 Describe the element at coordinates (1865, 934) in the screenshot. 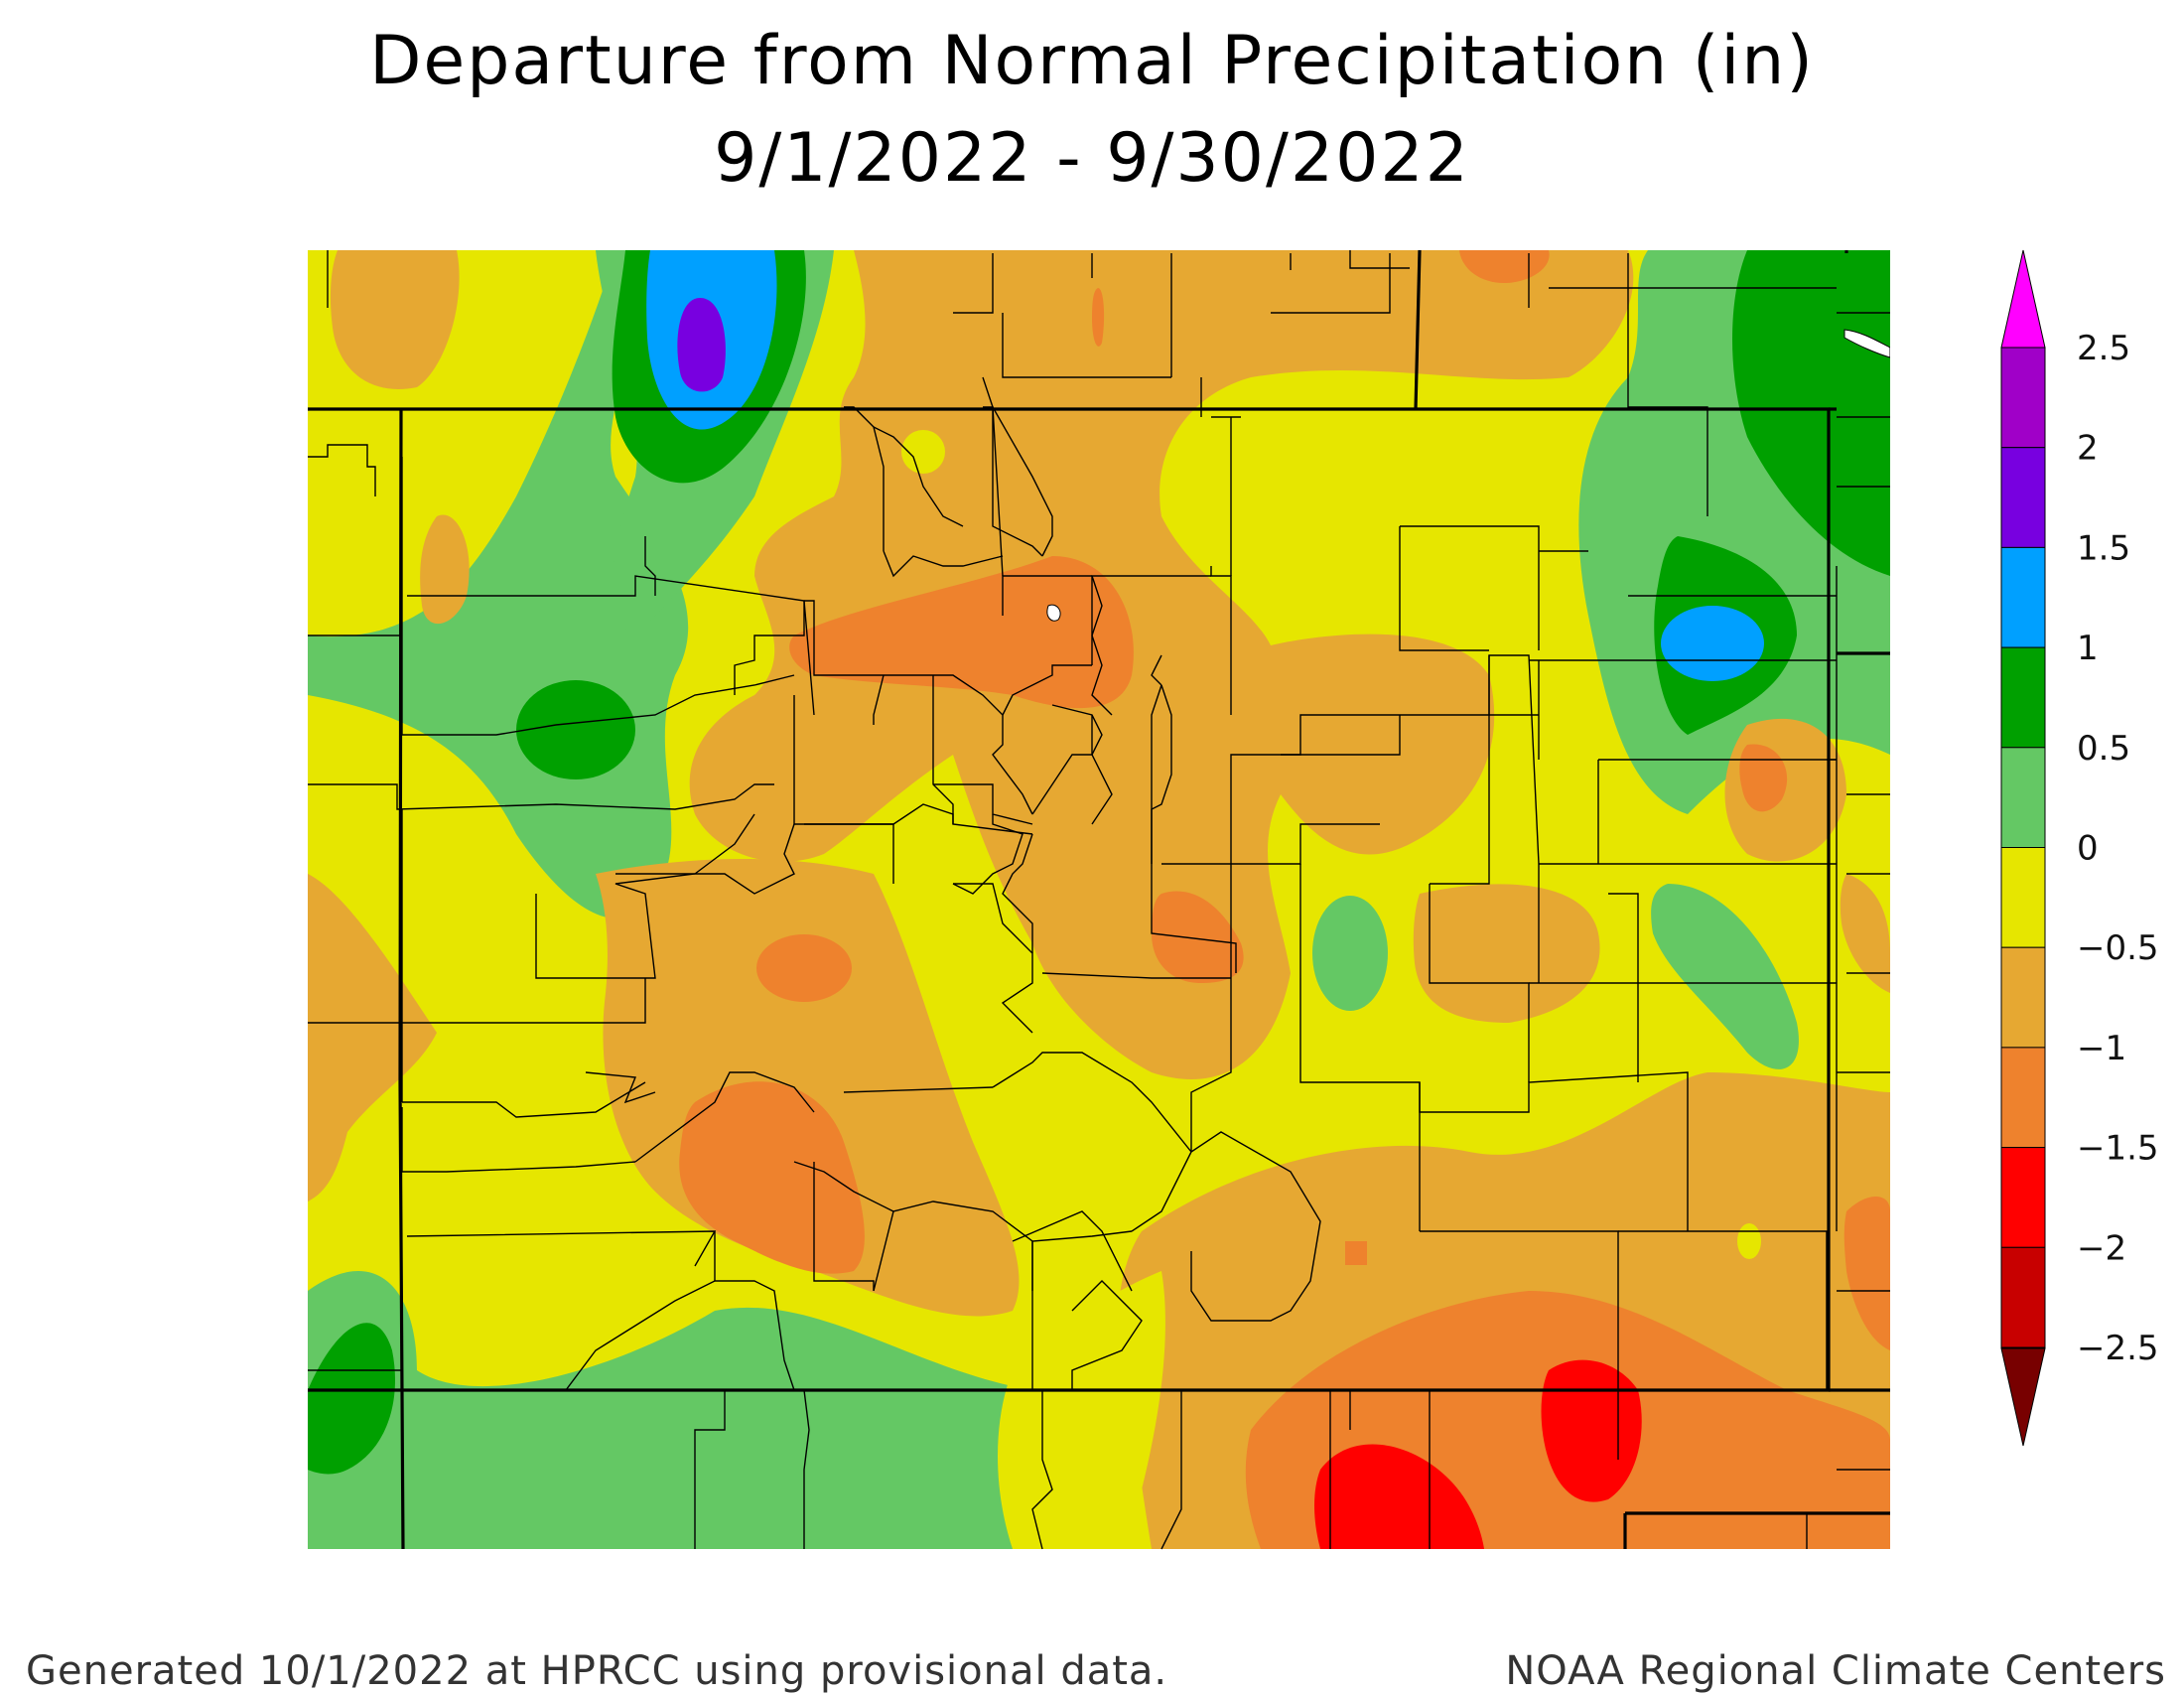

I see `field-tan-east-edge` at that location.